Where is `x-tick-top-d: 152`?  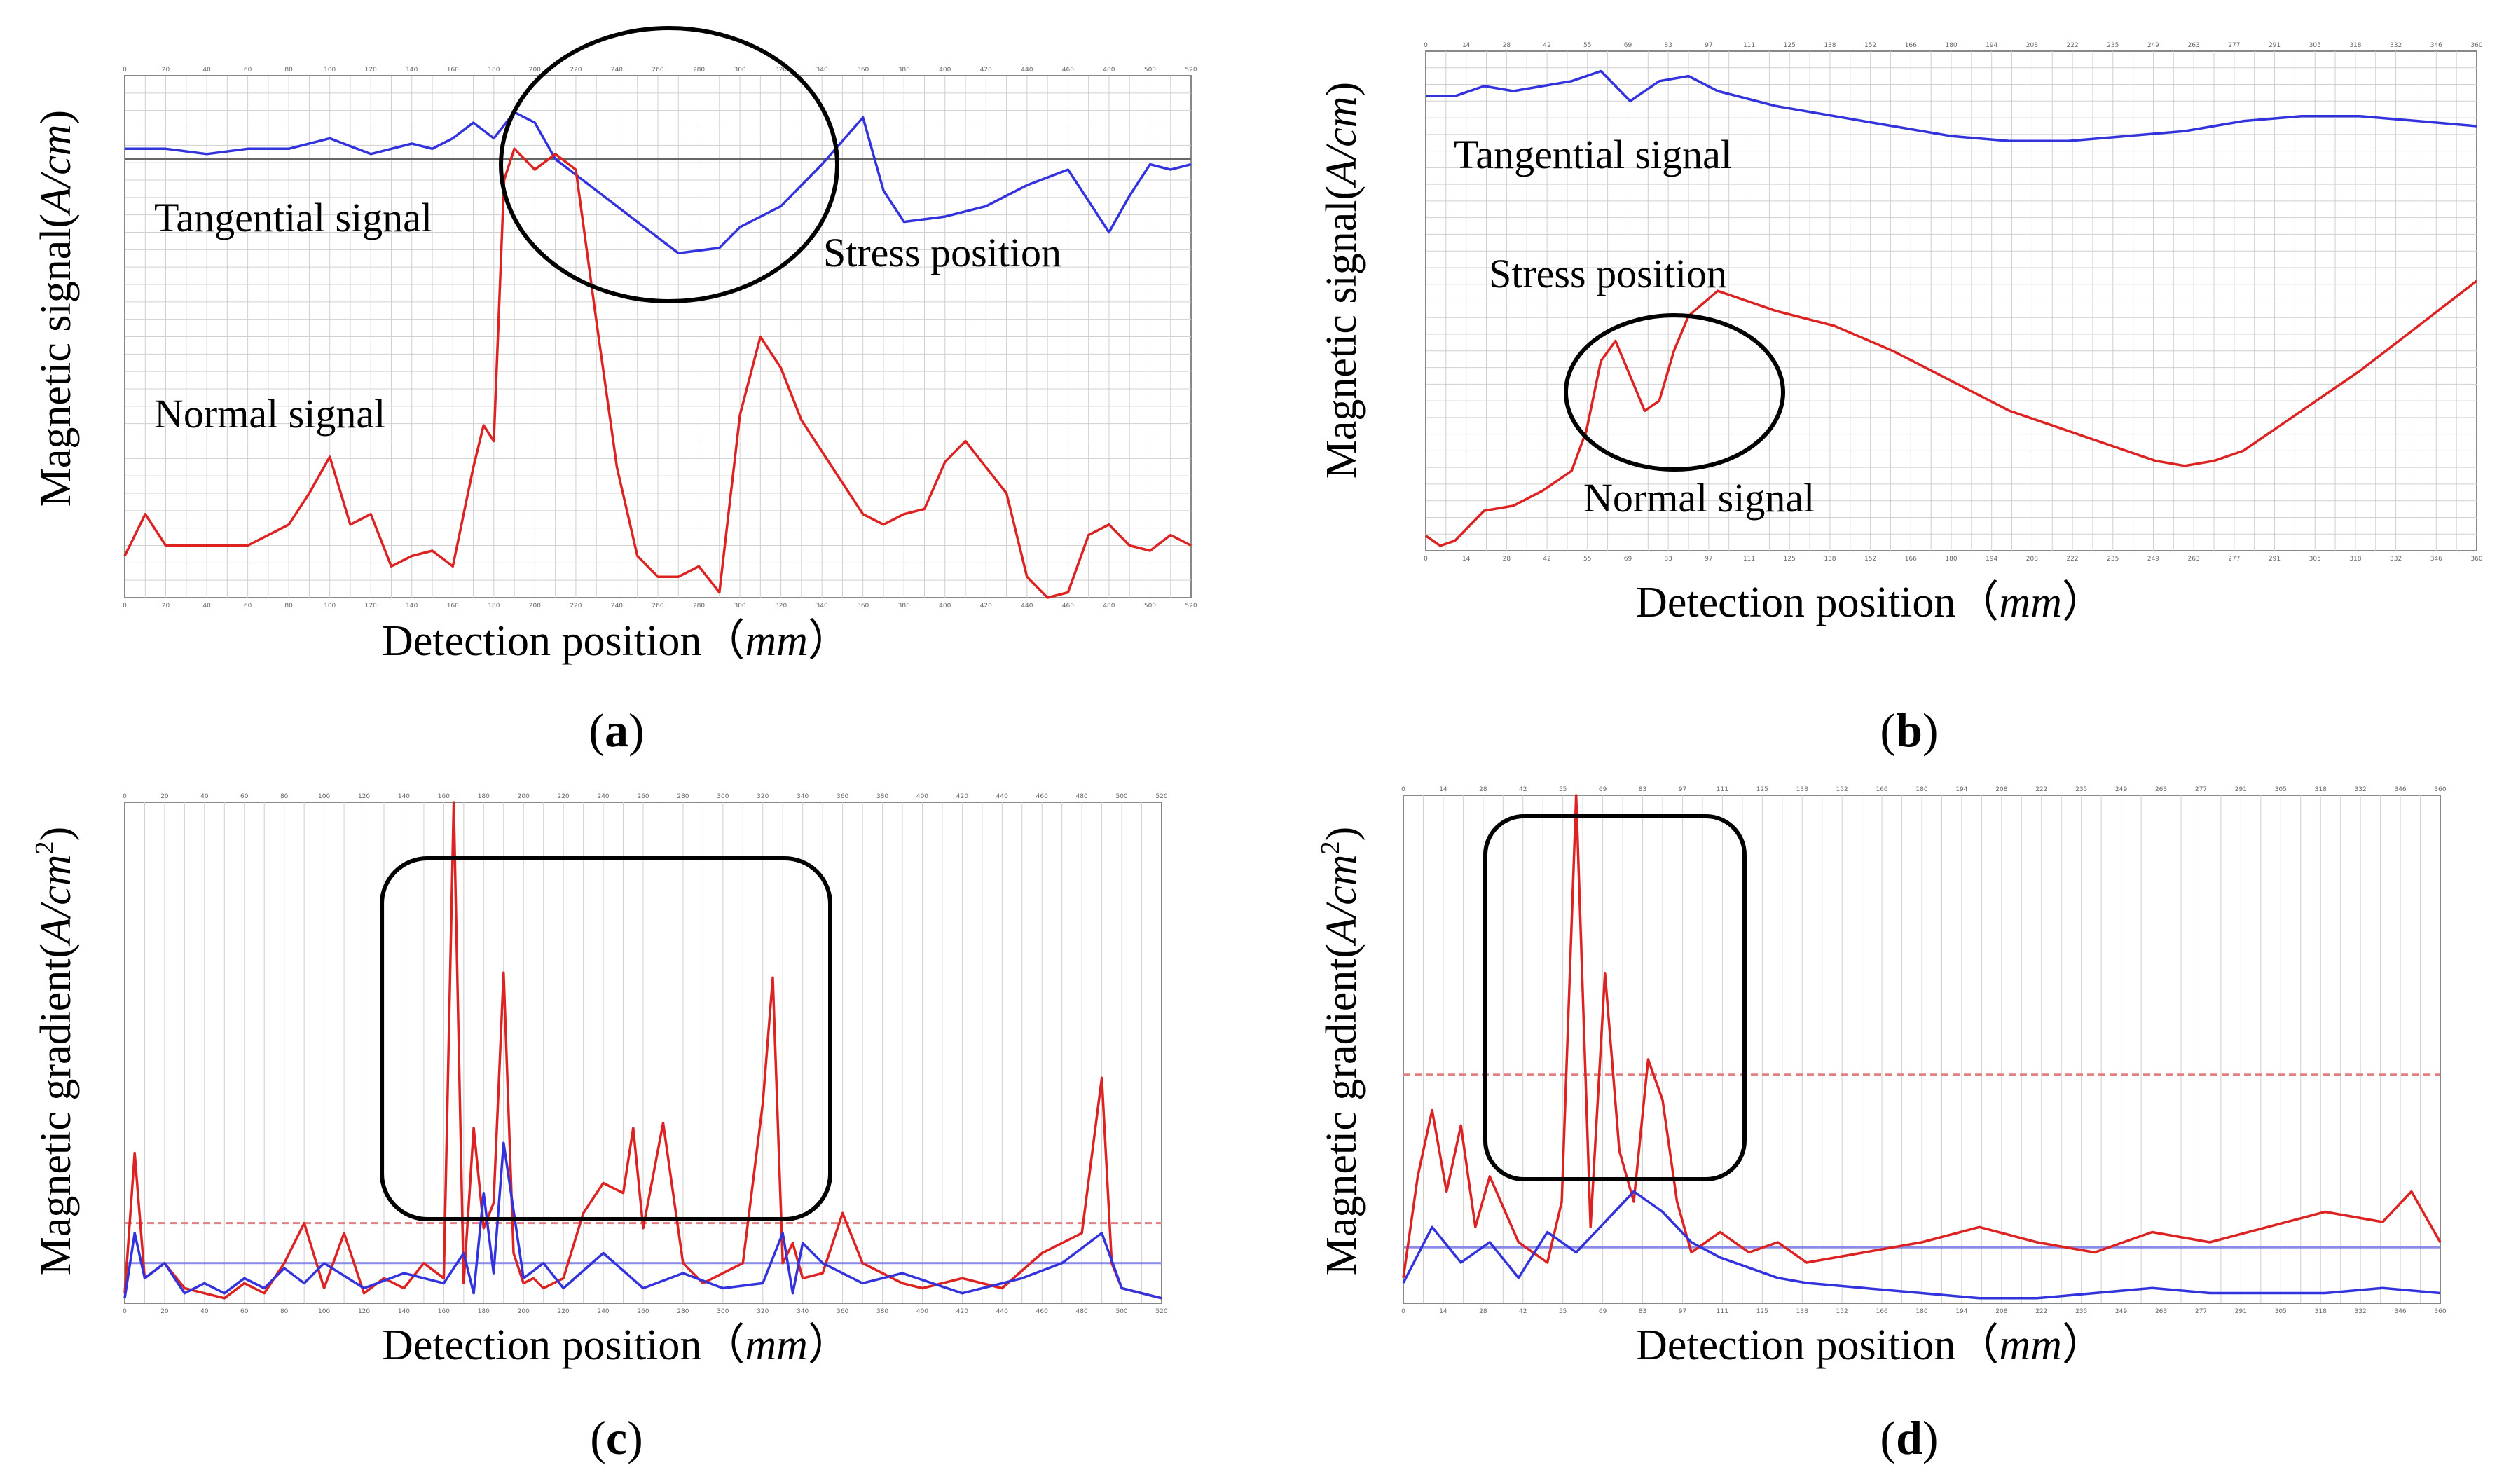
x-tick-top-d: 152 is located at coordinates (1842, 789).